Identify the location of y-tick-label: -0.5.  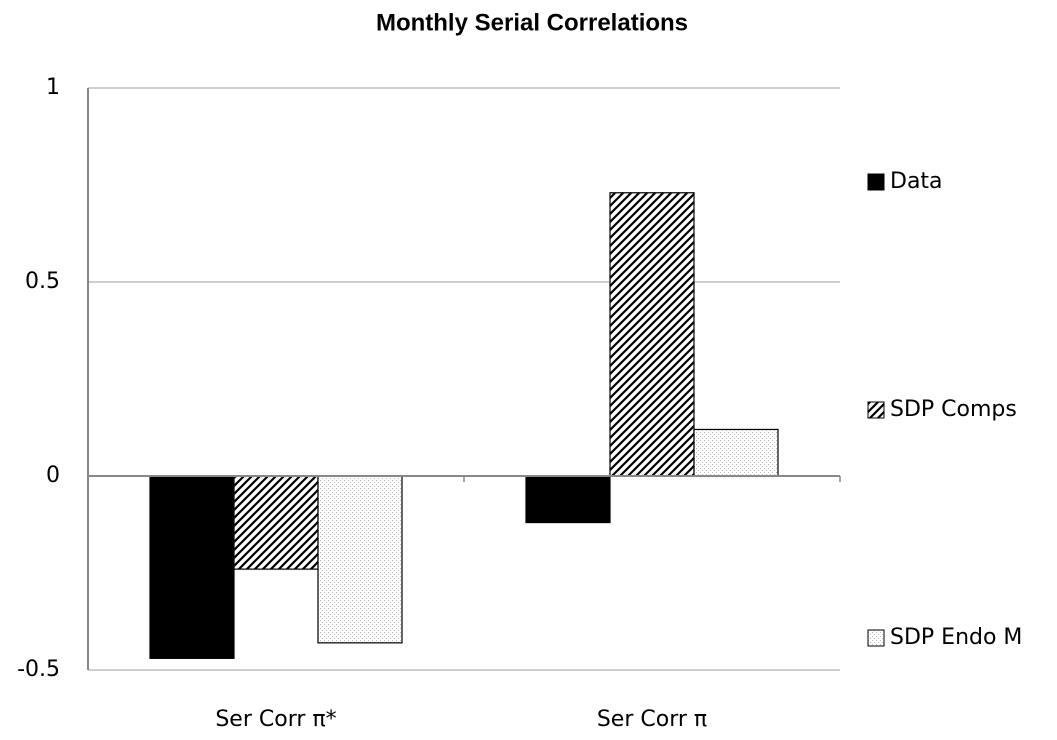
(38, 669).